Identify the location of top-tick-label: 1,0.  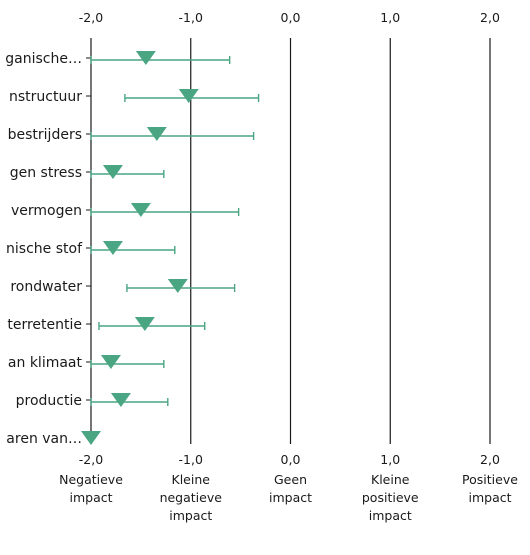
(390, 17).